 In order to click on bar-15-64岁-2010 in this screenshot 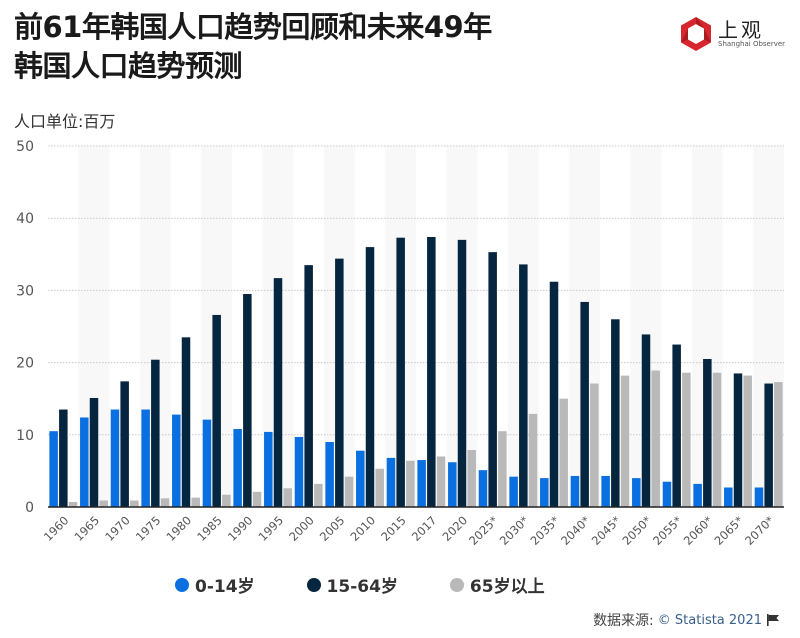, I will do `click(370, 377)`.